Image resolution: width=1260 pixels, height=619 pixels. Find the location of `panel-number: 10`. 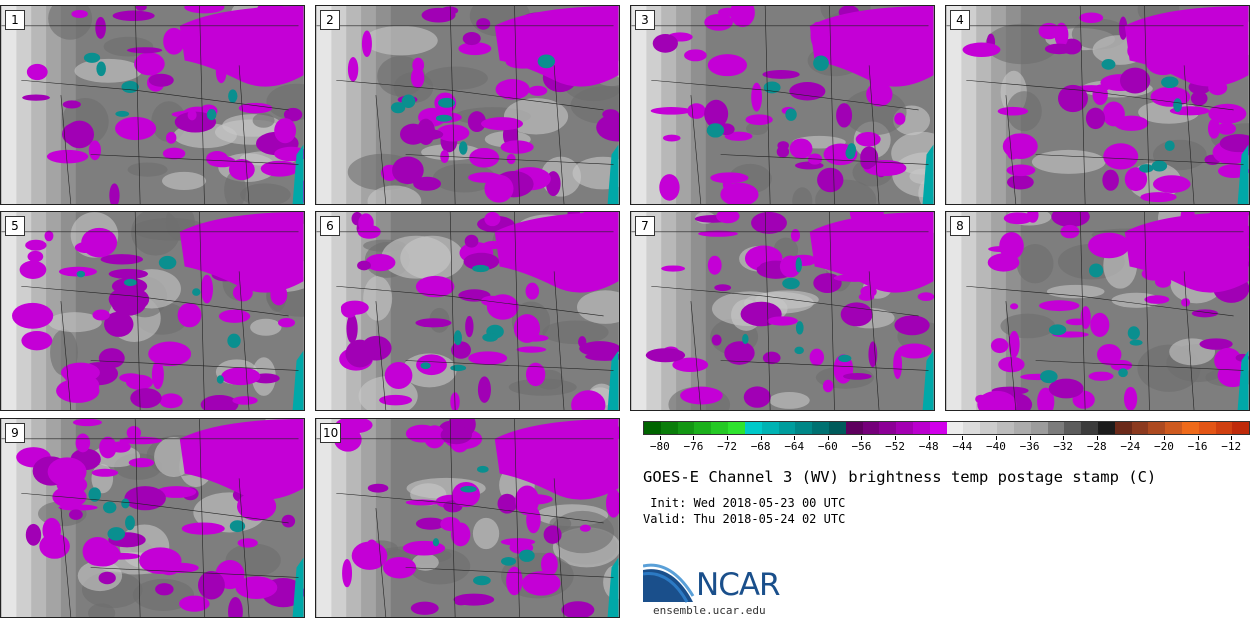

panel-number: 10 is located at coordinates (331, 433).